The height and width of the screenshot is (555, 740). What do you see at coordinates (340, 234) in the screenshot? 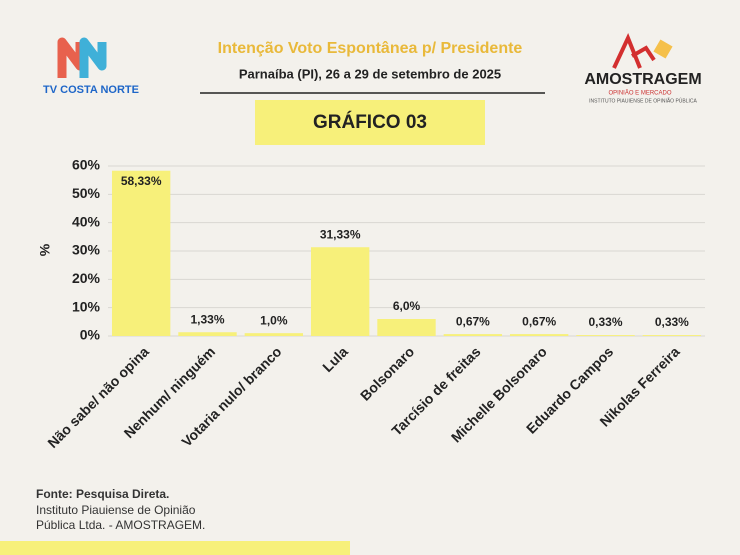
I see `value-label: 31,33%` at bounding box center [340, 234].